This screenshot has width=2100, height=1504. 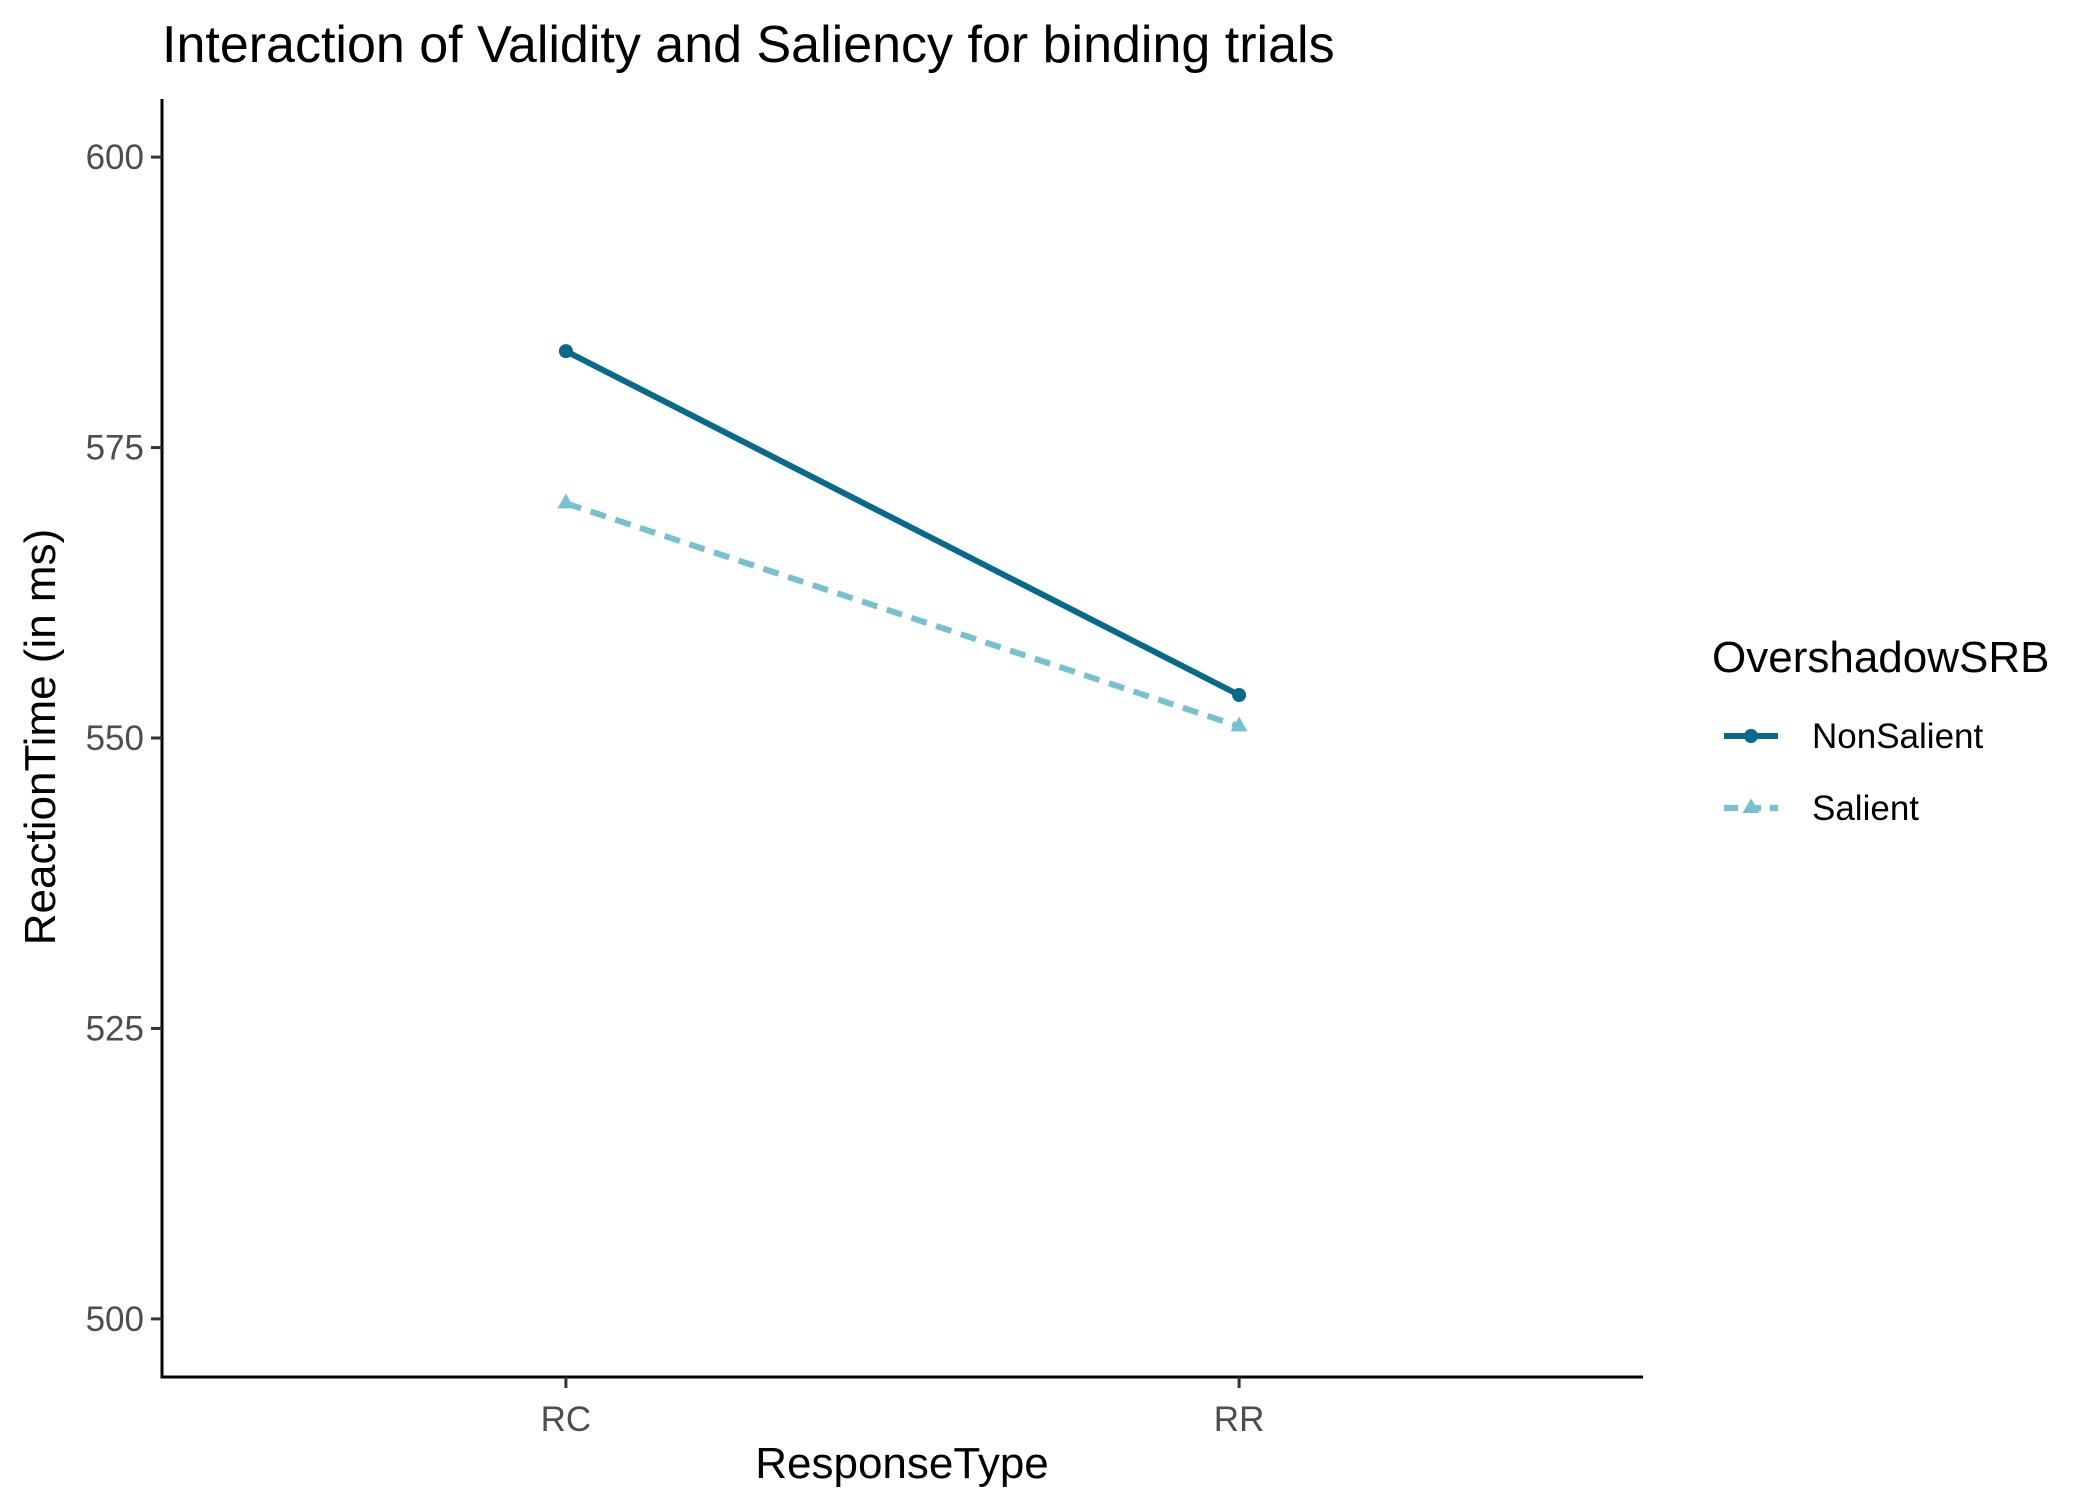 I want to click on y-tick-label: 550, so click(x=115, y=738).